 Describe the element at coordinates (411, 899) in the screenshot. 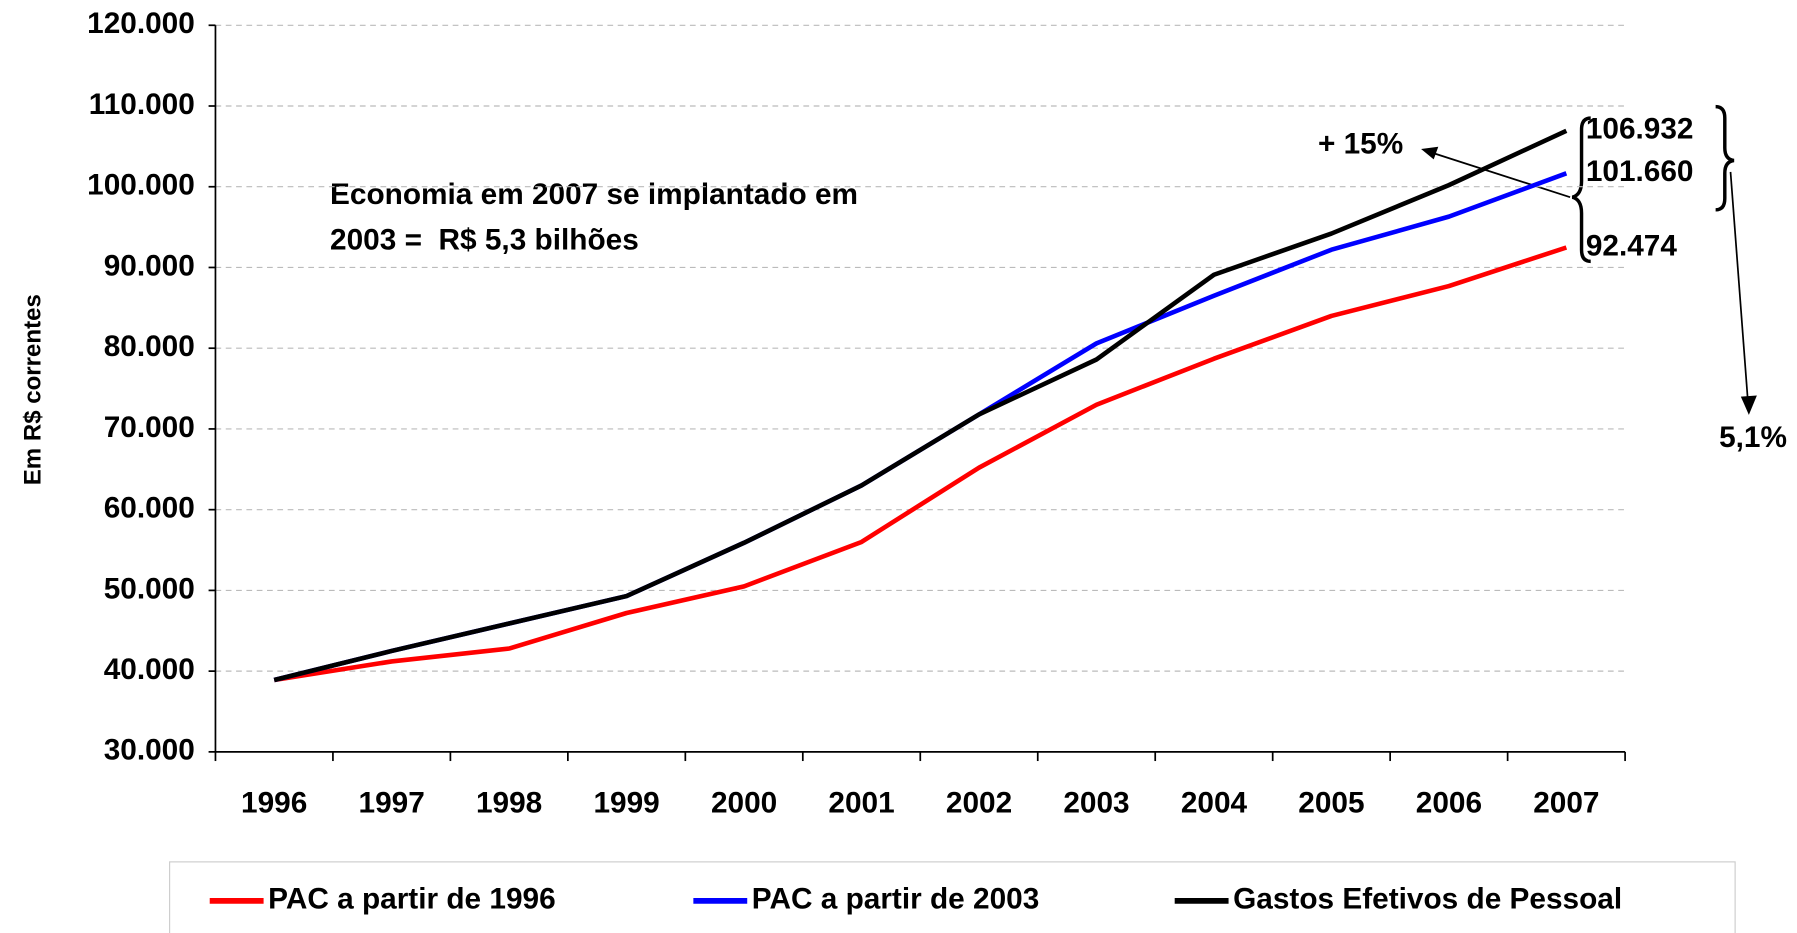

I see `legend-label: PAC a partir de 1996` at that location.